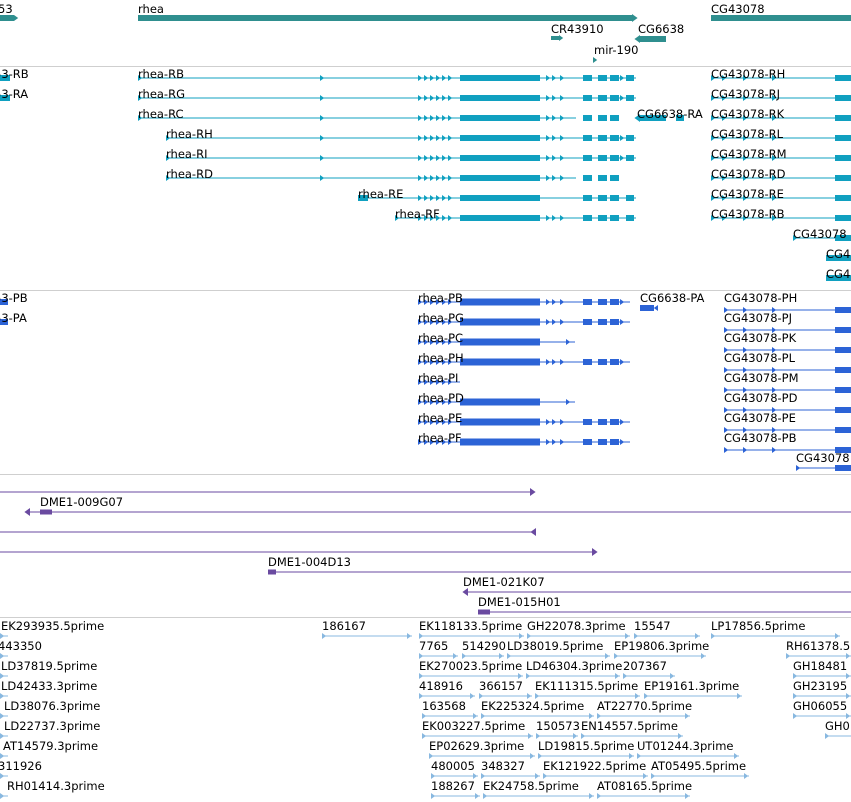  Describe the element at coordinates (471, 626) in the screenshot. I see `est-label: EK118133.5prime` at that location.